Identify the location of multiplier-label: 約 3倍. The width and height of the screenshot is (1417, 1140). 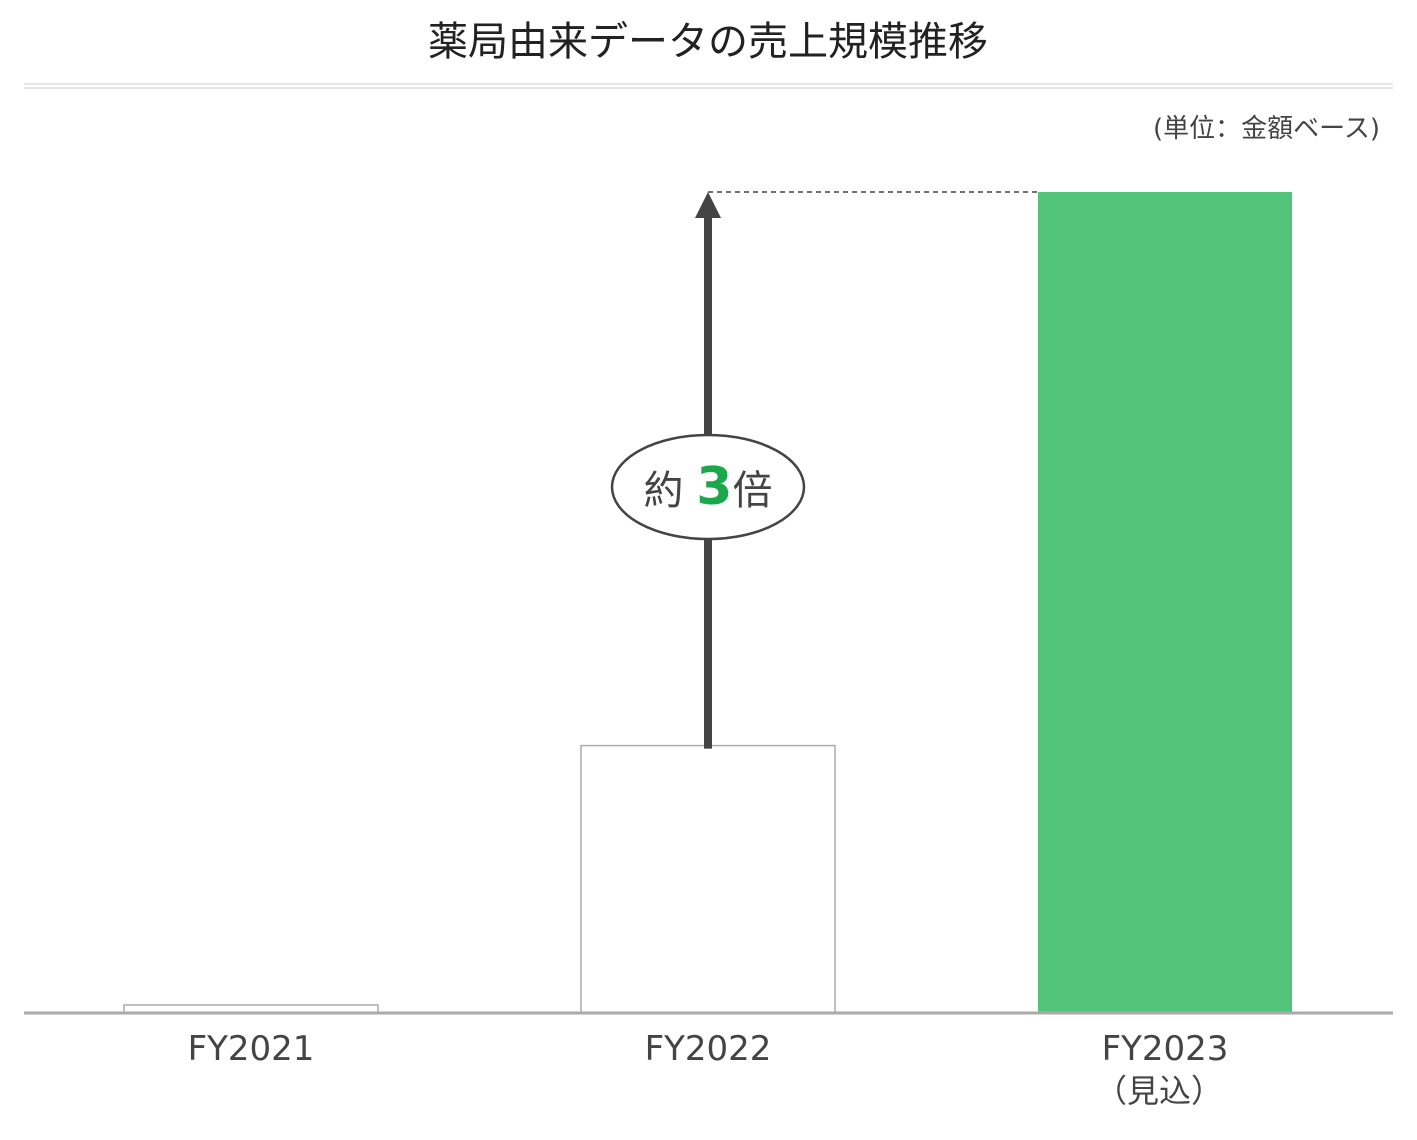
(708, 487).